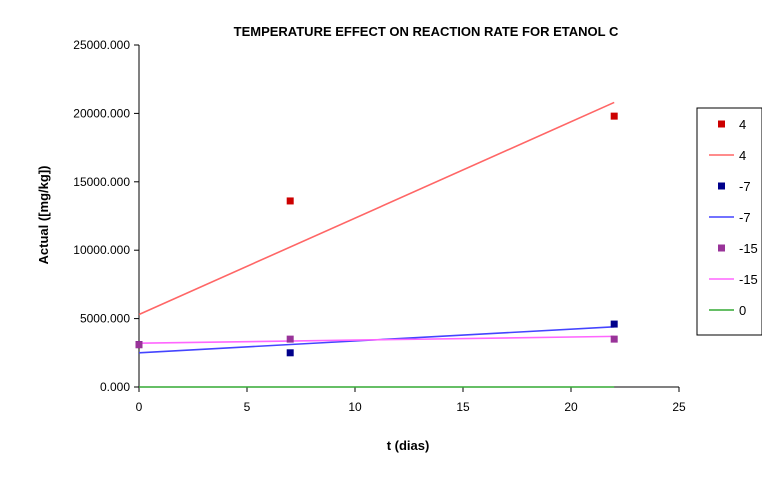 The width and height of the screenshot is (762, 480). Describe the element at coordinates (101, 250) in the screenshot. I see `y-tick-label: 10000.000` at that location.